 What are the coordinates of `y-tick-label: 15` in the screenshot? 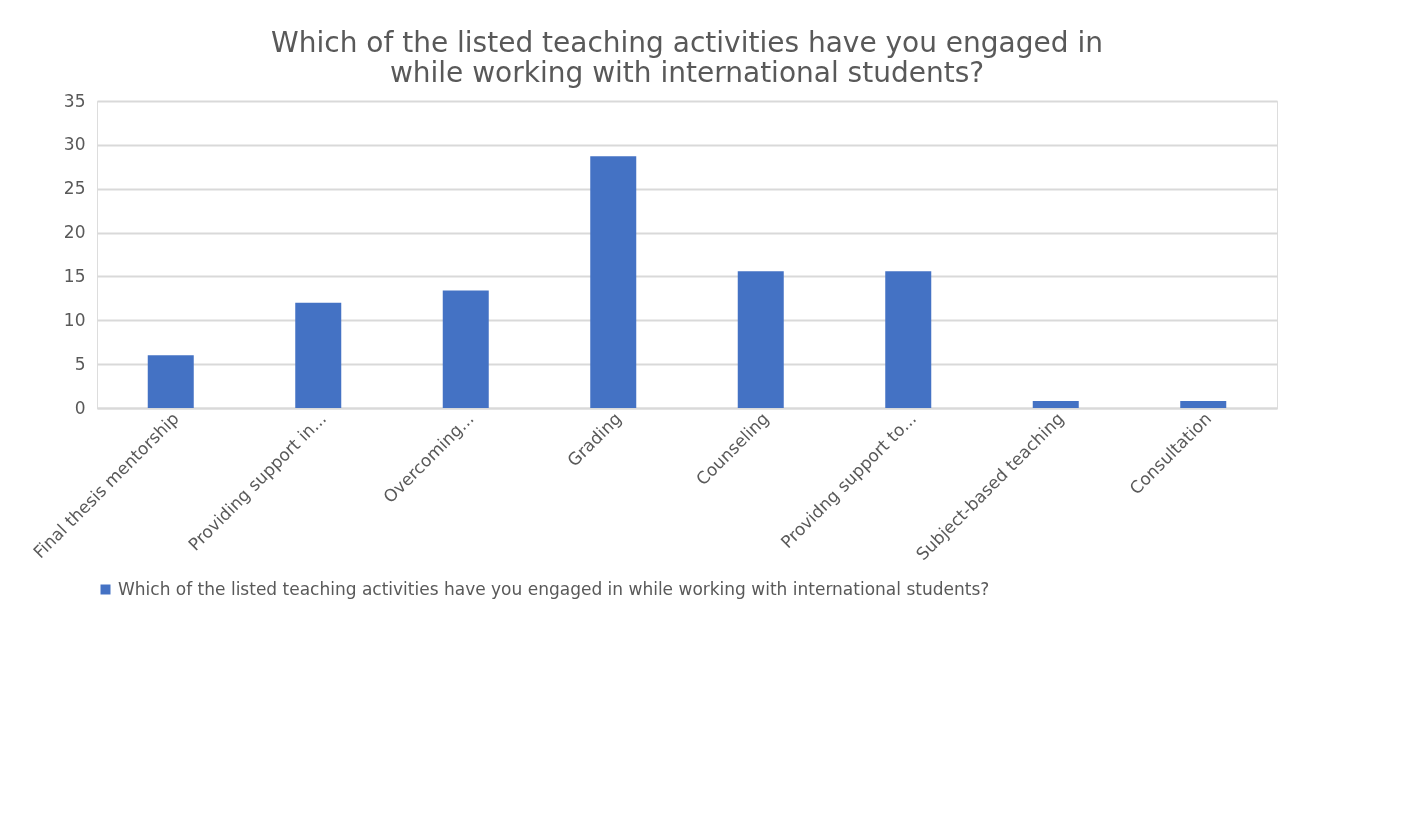 It's located at (74, 275).